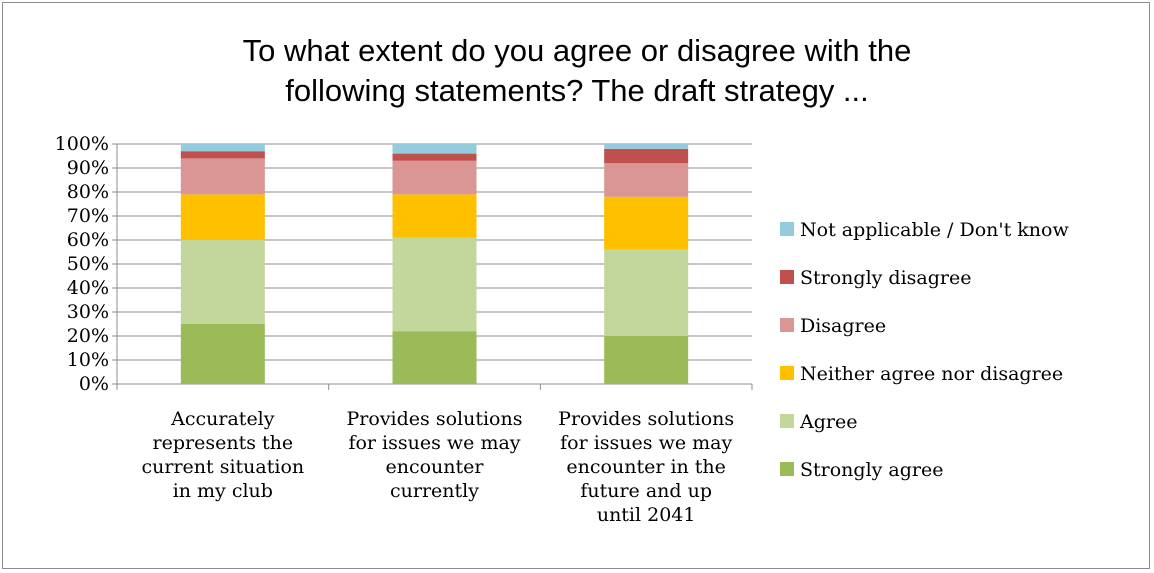 The image size is (1154, 573). Describe the element at coordinates (88, 216) in the screenshot. I see `y-tick-label: 70%` at that location.